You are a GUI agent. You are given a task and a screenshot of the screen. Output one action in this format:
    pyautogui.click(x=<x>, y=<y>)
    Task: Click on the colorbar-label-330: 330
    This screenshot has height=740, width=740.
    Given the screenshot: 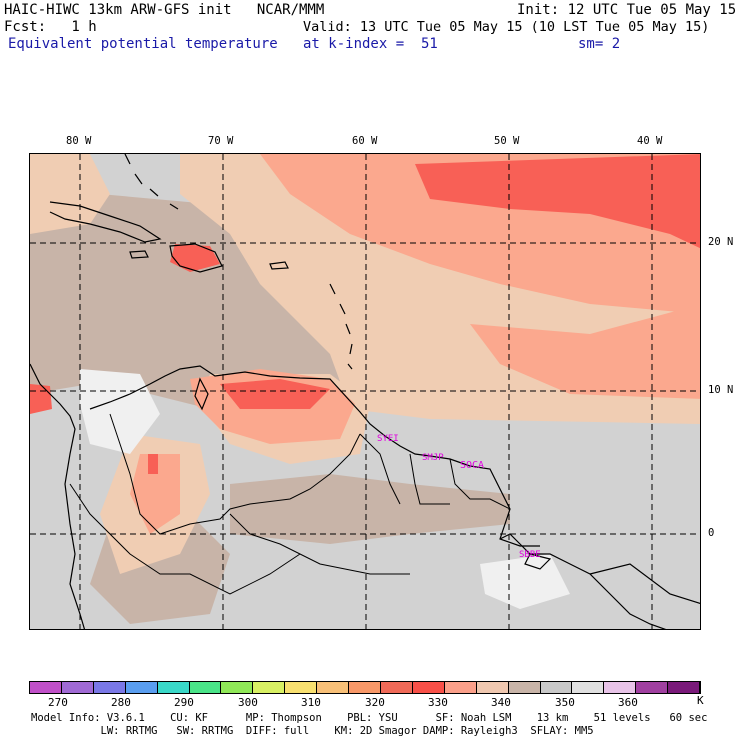 What is the action you would take?
    pyautogui.click(x=438, y=702)
    